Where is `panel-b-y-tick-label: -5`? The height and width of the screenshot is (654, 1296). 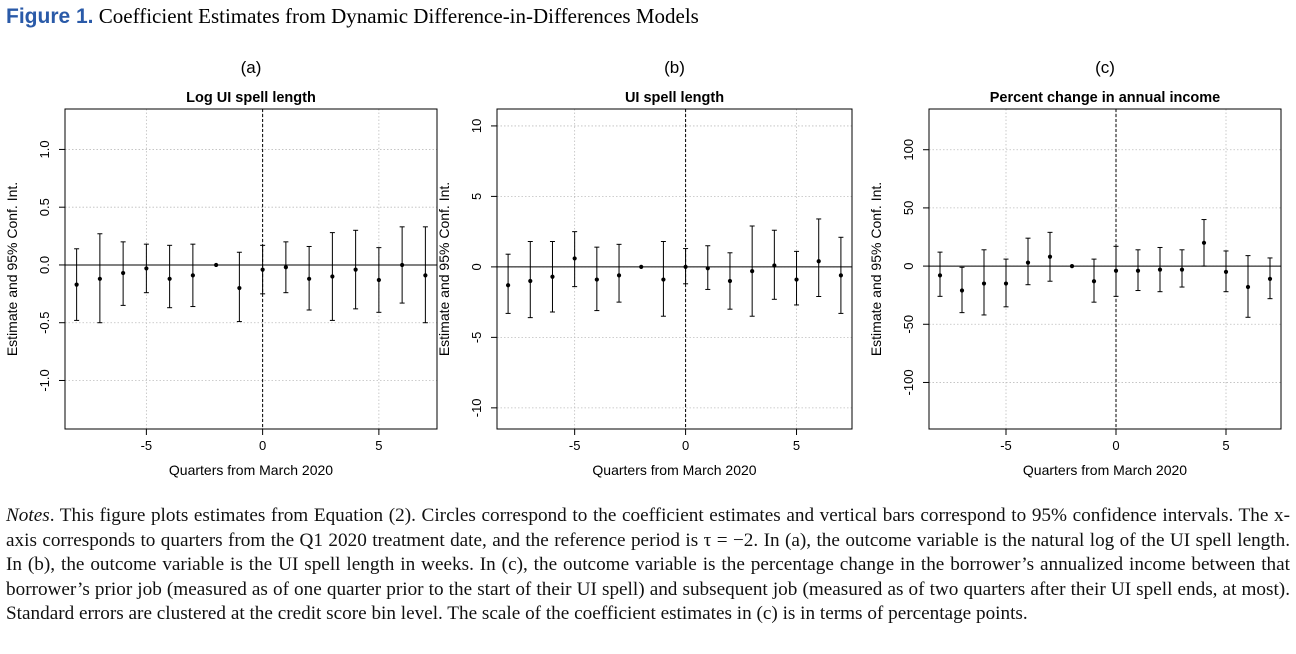 panel-b-y-tick-label: -5 is located at coordinates (476, 338).